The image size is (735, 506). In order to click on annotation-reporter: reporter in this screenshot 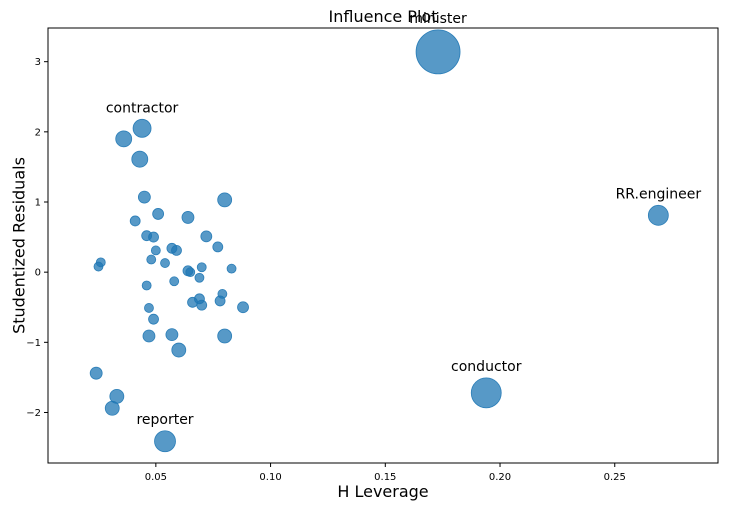, I will do `click(164, 420)`.